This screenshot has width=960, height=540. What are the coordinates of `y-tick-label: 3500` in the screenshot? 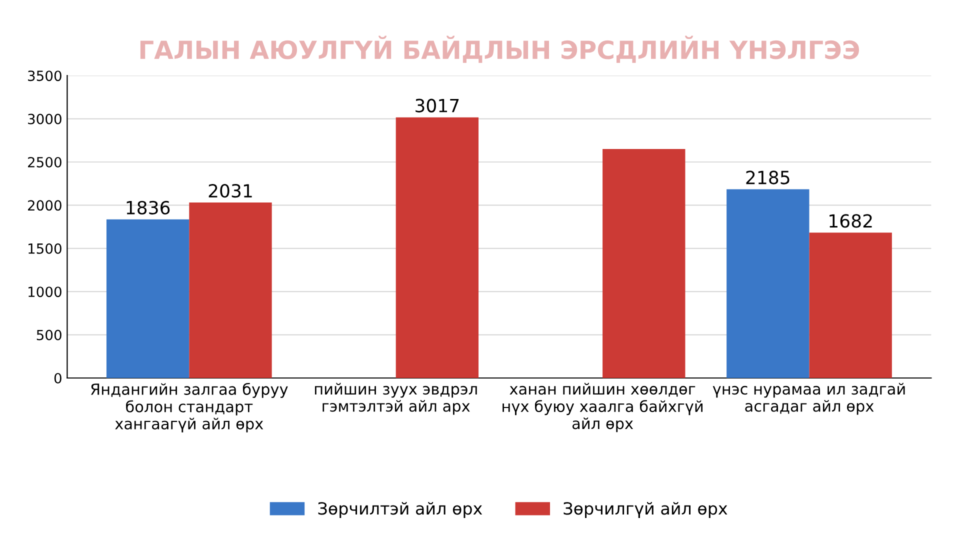 It's located at (45, 76).